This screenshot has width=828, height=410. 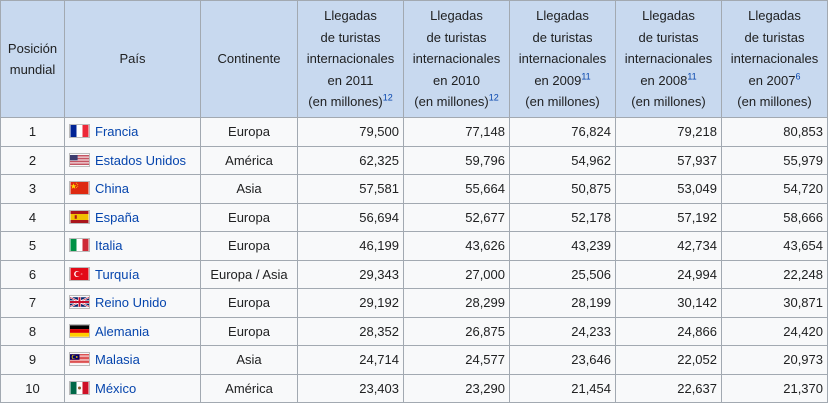 I want to click on arrivals-value-cell: 79,500, so click(x=350, y=132).